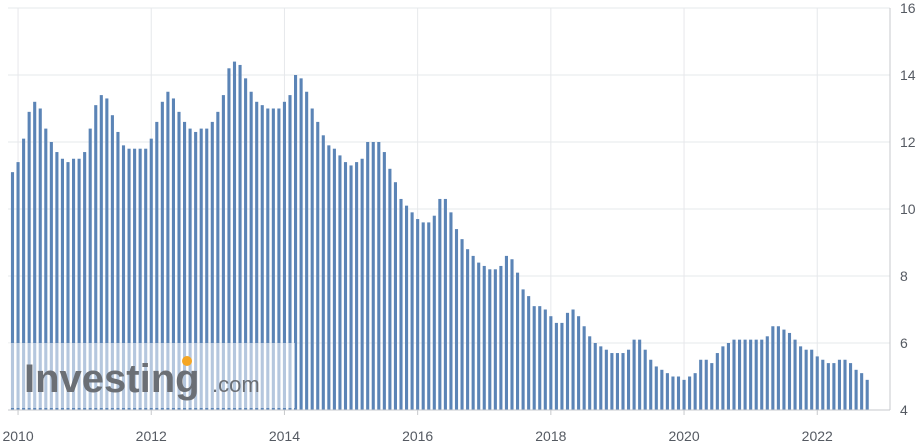 This screenshot has height=447, width=920. What do you see at coordinates (904, 410) in the screenshot?
I see `y-tick-label: 4` at bounding box center [904, 410].